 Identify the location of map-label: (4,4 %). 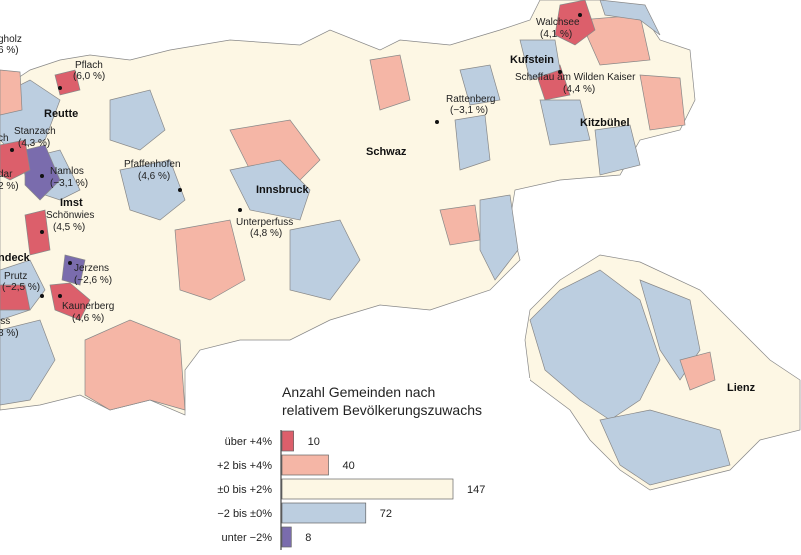
(579, 89).